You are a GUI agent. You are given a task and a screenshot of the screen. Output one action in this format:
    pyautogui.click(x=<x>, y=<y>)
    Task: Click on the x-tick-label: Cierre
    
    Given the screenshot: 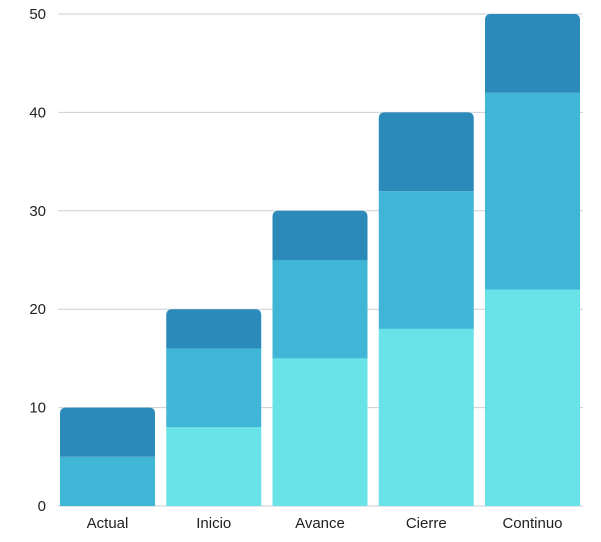 What is the action you would take?
    pyautogui.click(x=426, y=523)
    